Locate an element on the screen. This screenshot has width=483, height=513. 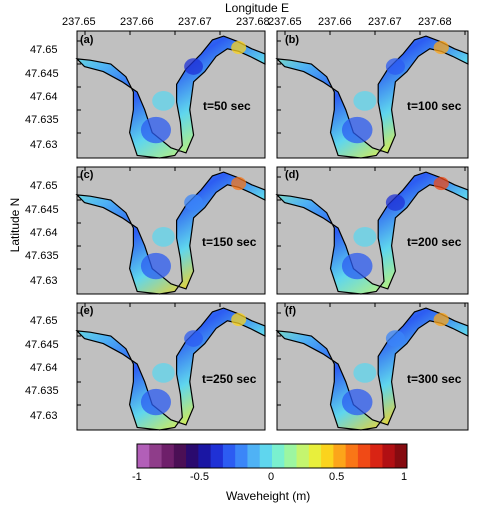
lon-tick-left-2: 237.66 is located at coordinates (137, 22).